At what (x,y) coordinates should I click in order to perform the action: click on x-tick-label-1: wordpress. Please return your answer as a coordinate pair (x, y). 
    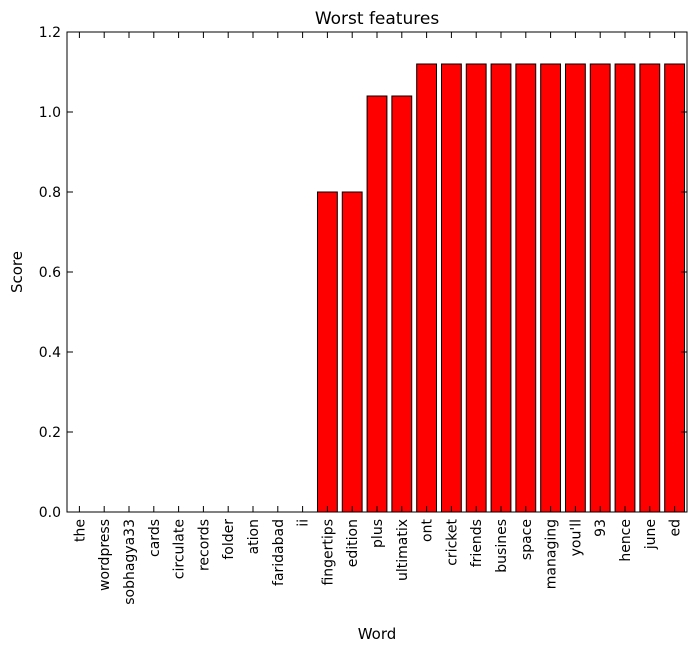
    Looking at the image, I should click on (105, 555).